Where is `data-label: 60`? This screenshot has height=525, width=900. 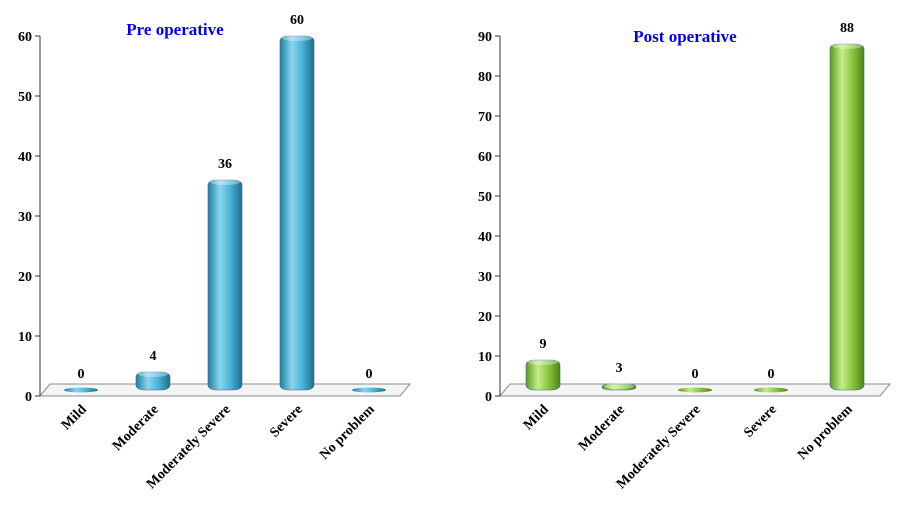 data-label: 60 is located at coordinates (297, 20).